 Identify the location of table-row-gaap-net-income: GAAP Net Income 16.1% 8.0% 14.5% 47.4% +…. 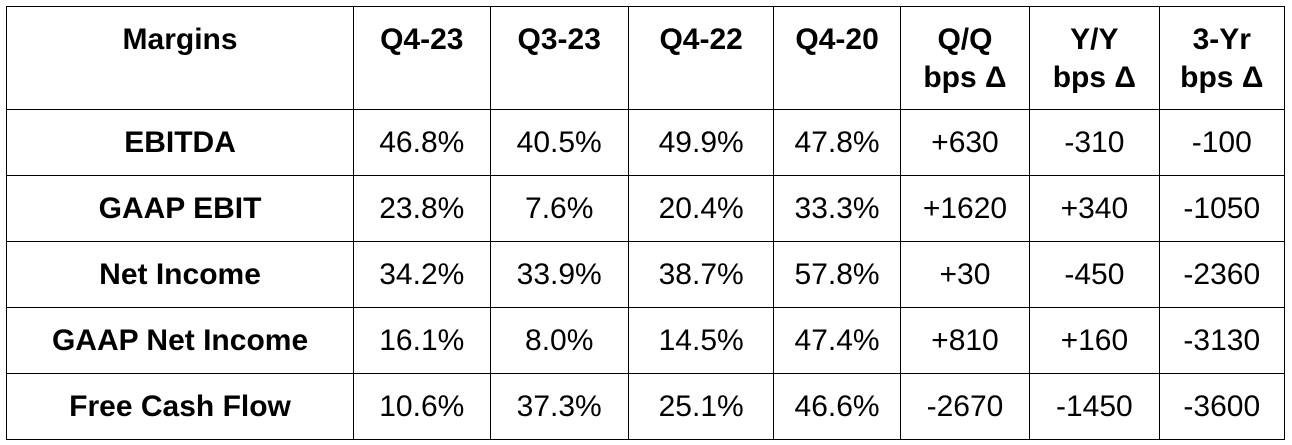
(645, 340).